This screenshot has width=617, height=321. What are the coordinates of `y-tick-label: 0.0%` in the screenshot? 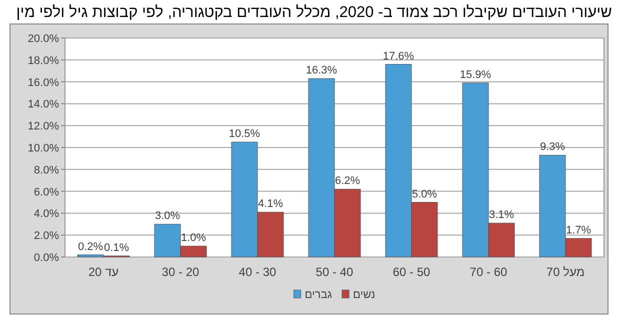 It's located at (47, 258).